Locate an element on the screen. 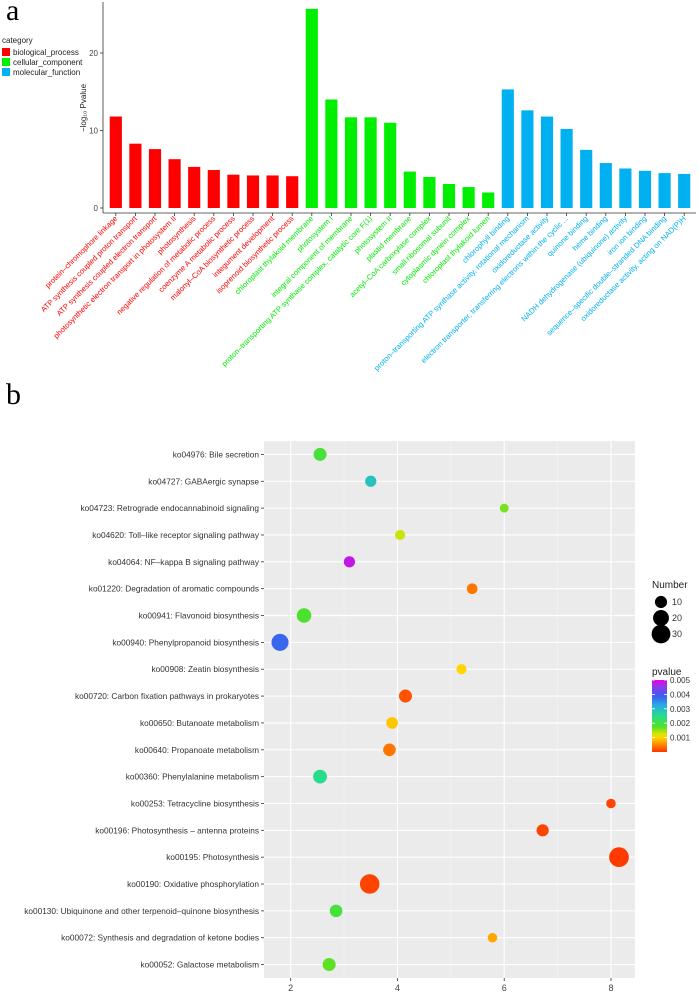 The height and width of the screenshot is (992, 699). pathway-label: ko00195: Photosynthesis is located at coordinates (212, 857).